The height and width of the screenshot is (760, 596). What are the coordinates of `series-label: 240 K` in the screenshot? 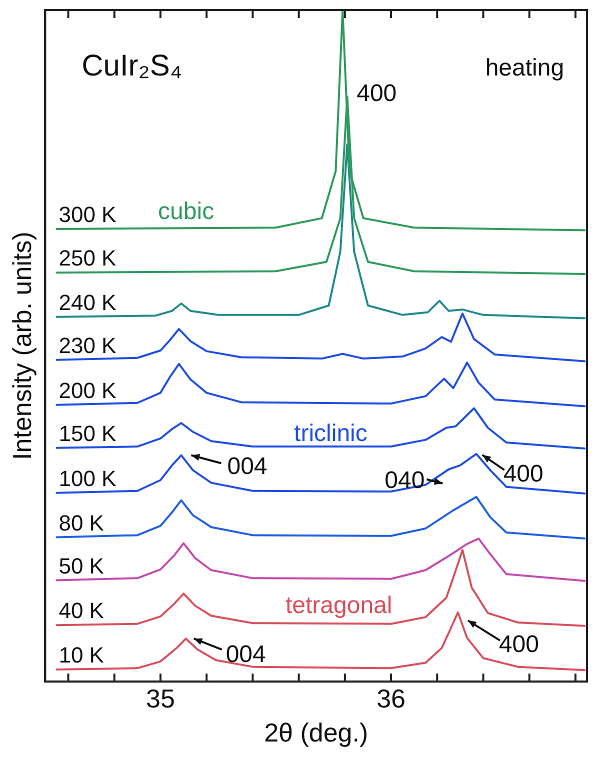 It's located at (87, 302).